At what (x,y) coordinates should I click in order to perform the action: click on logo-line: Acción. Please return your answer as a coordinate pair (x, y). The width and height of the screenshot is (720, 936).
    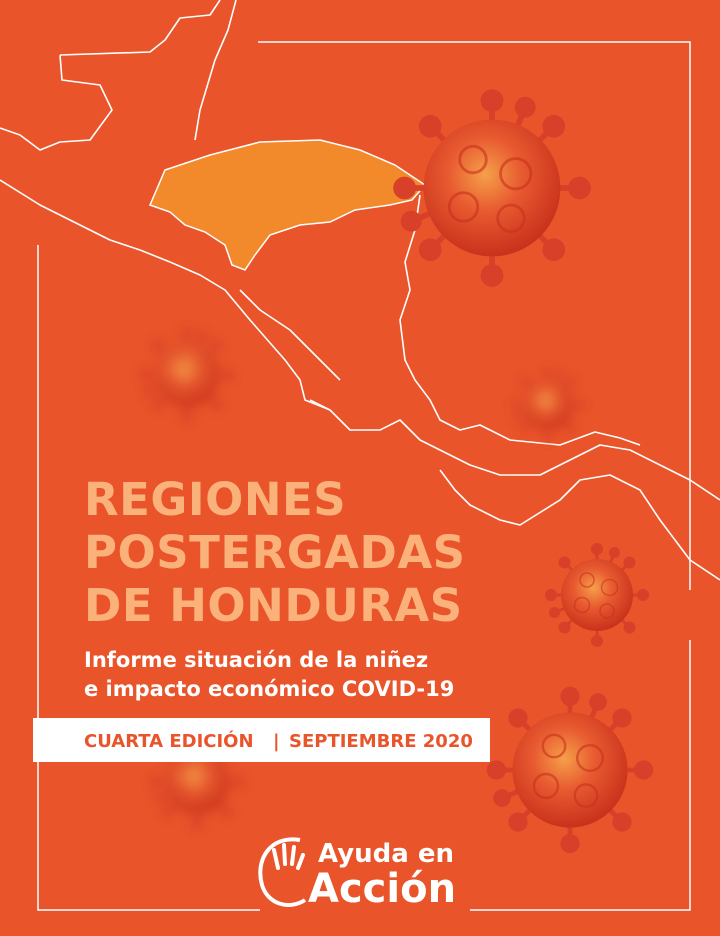
    Looking at the image, I should click on (382, 889).